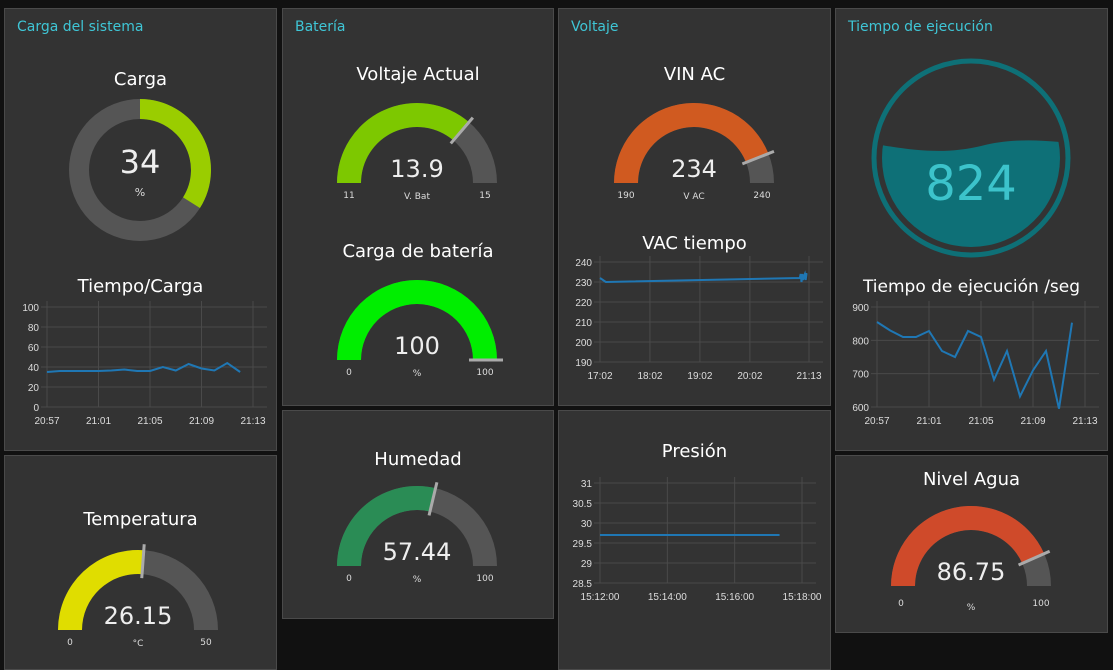 This screenshot has width=1113, height=670. I want to click on gauge-max: 15, so click(484, 196).